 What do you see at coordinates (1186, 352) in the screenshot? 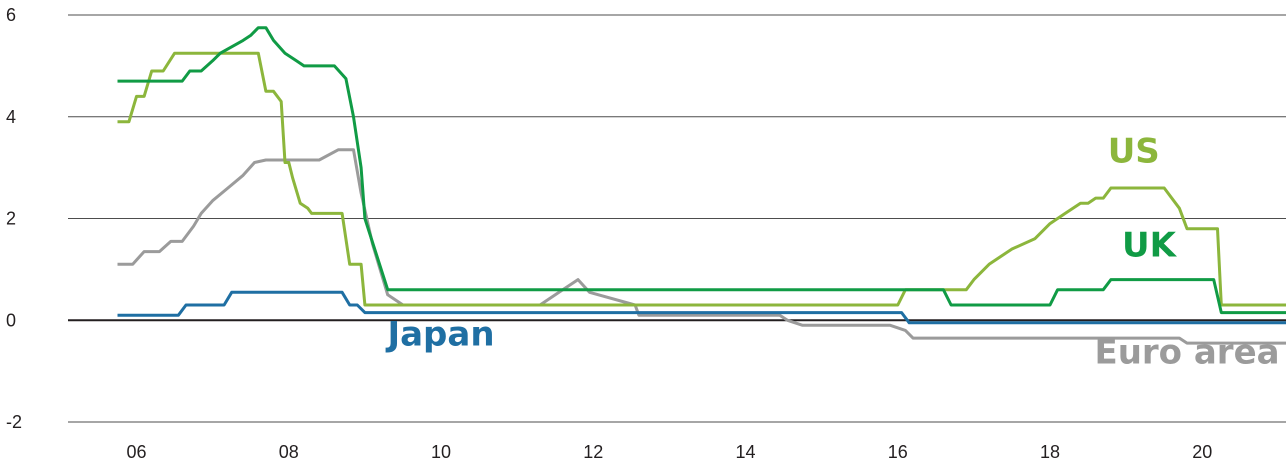
I see `series-label-euro-area: Euro area` at bounding box center [1186, 352].